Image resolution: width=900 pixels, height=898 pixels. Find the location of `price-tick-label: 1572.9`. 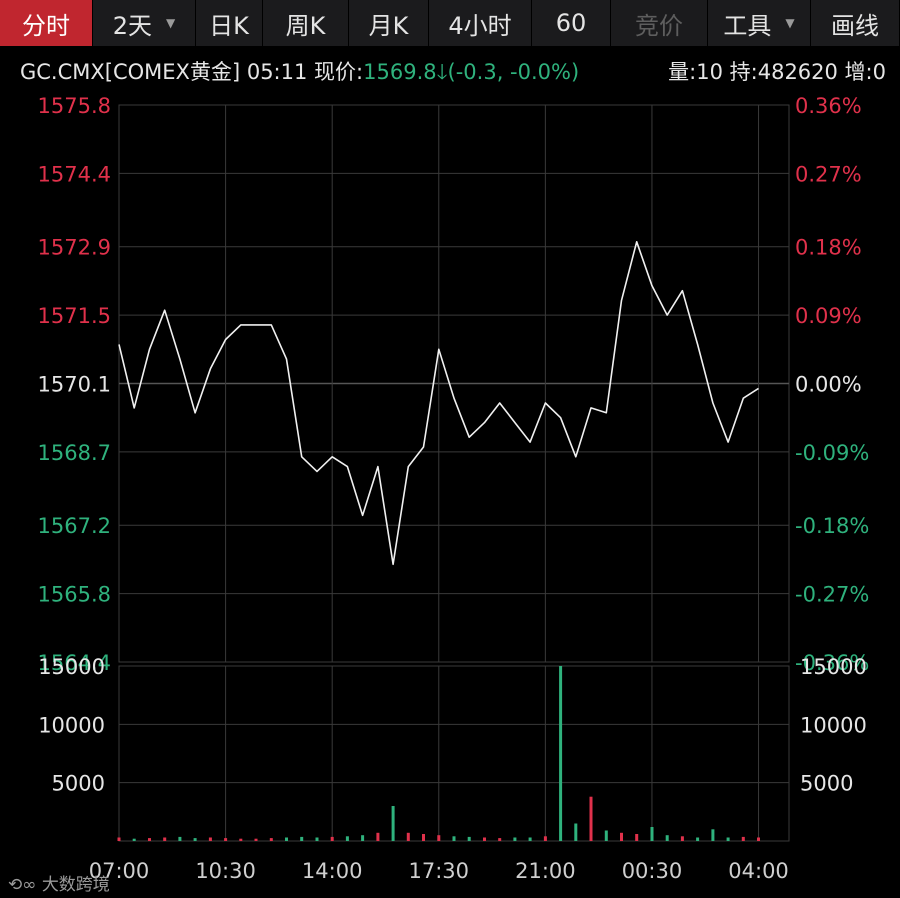

price-tick-label: 1572.9 is located at coordinates (74, 248).